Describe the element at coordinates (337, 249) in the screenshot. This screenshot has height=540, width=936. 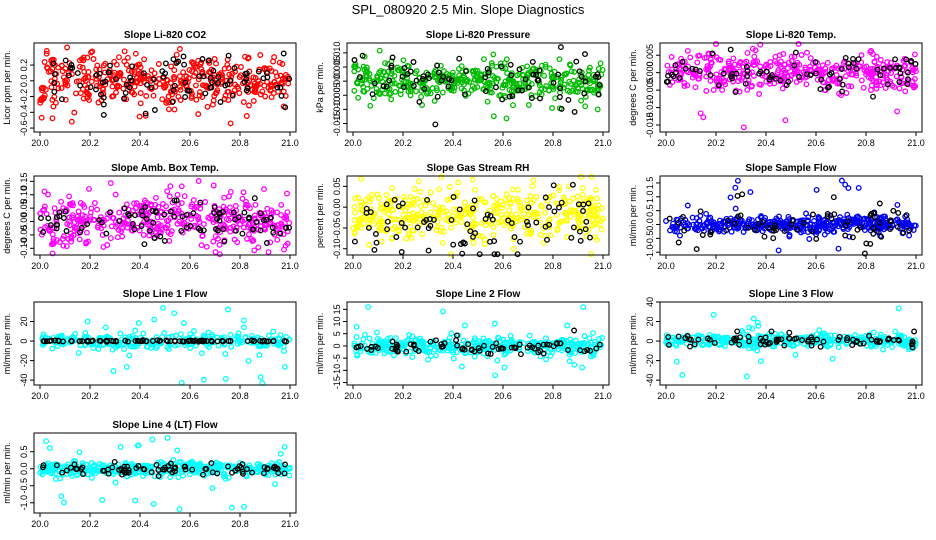
I see `y-tick-label: -0.10` at that location.